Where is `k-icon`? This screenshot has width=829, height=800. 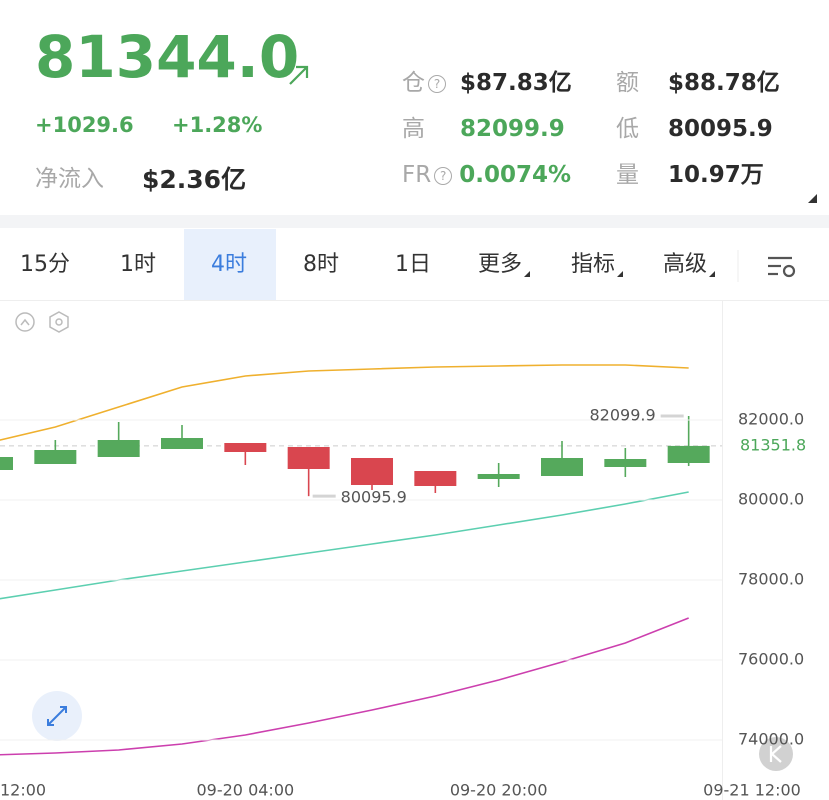 k-icon is located at coordinates (775, 754).